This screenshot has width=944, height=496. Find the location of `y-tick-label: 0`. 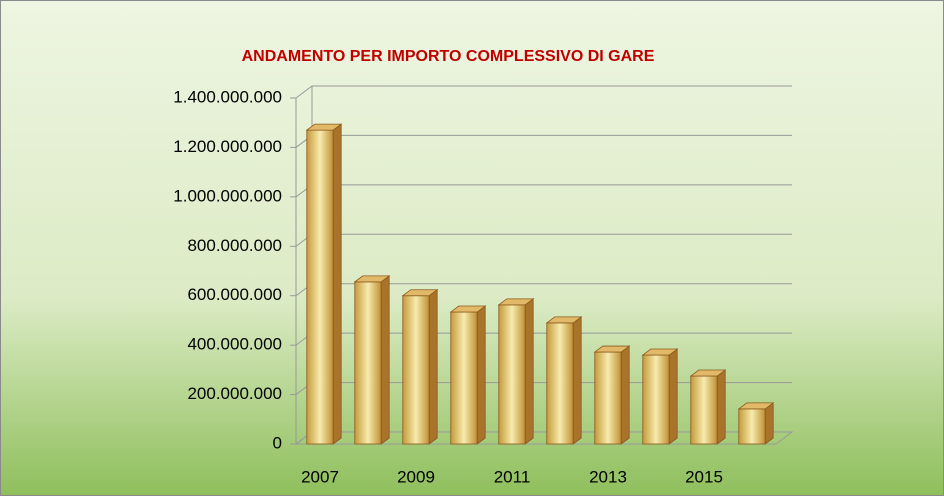

y-tick-label: 0 is located at coordinates (277, 442).